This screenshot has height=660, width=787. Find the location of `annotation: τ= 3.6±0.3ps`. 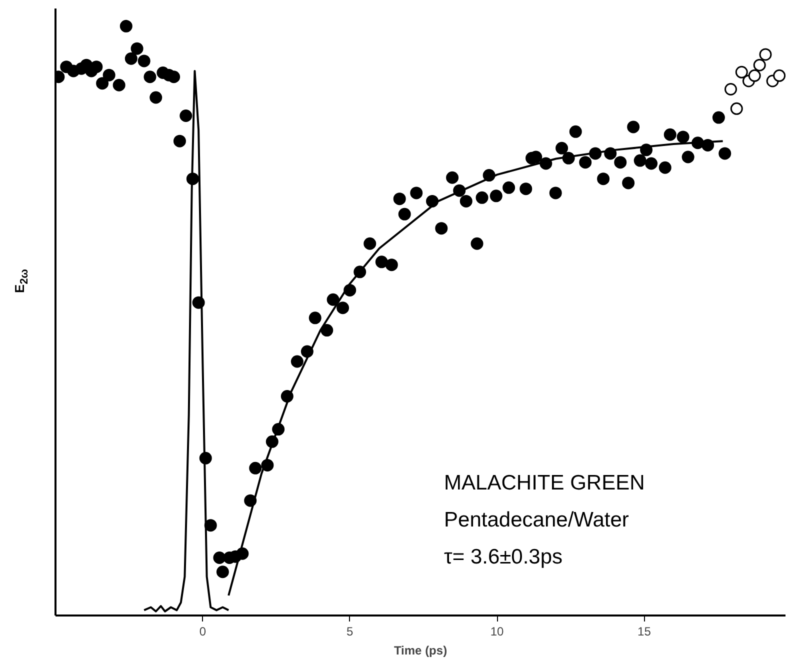

annotation: τ= 3.6±0.3ps is located at coordinates (503, 557).